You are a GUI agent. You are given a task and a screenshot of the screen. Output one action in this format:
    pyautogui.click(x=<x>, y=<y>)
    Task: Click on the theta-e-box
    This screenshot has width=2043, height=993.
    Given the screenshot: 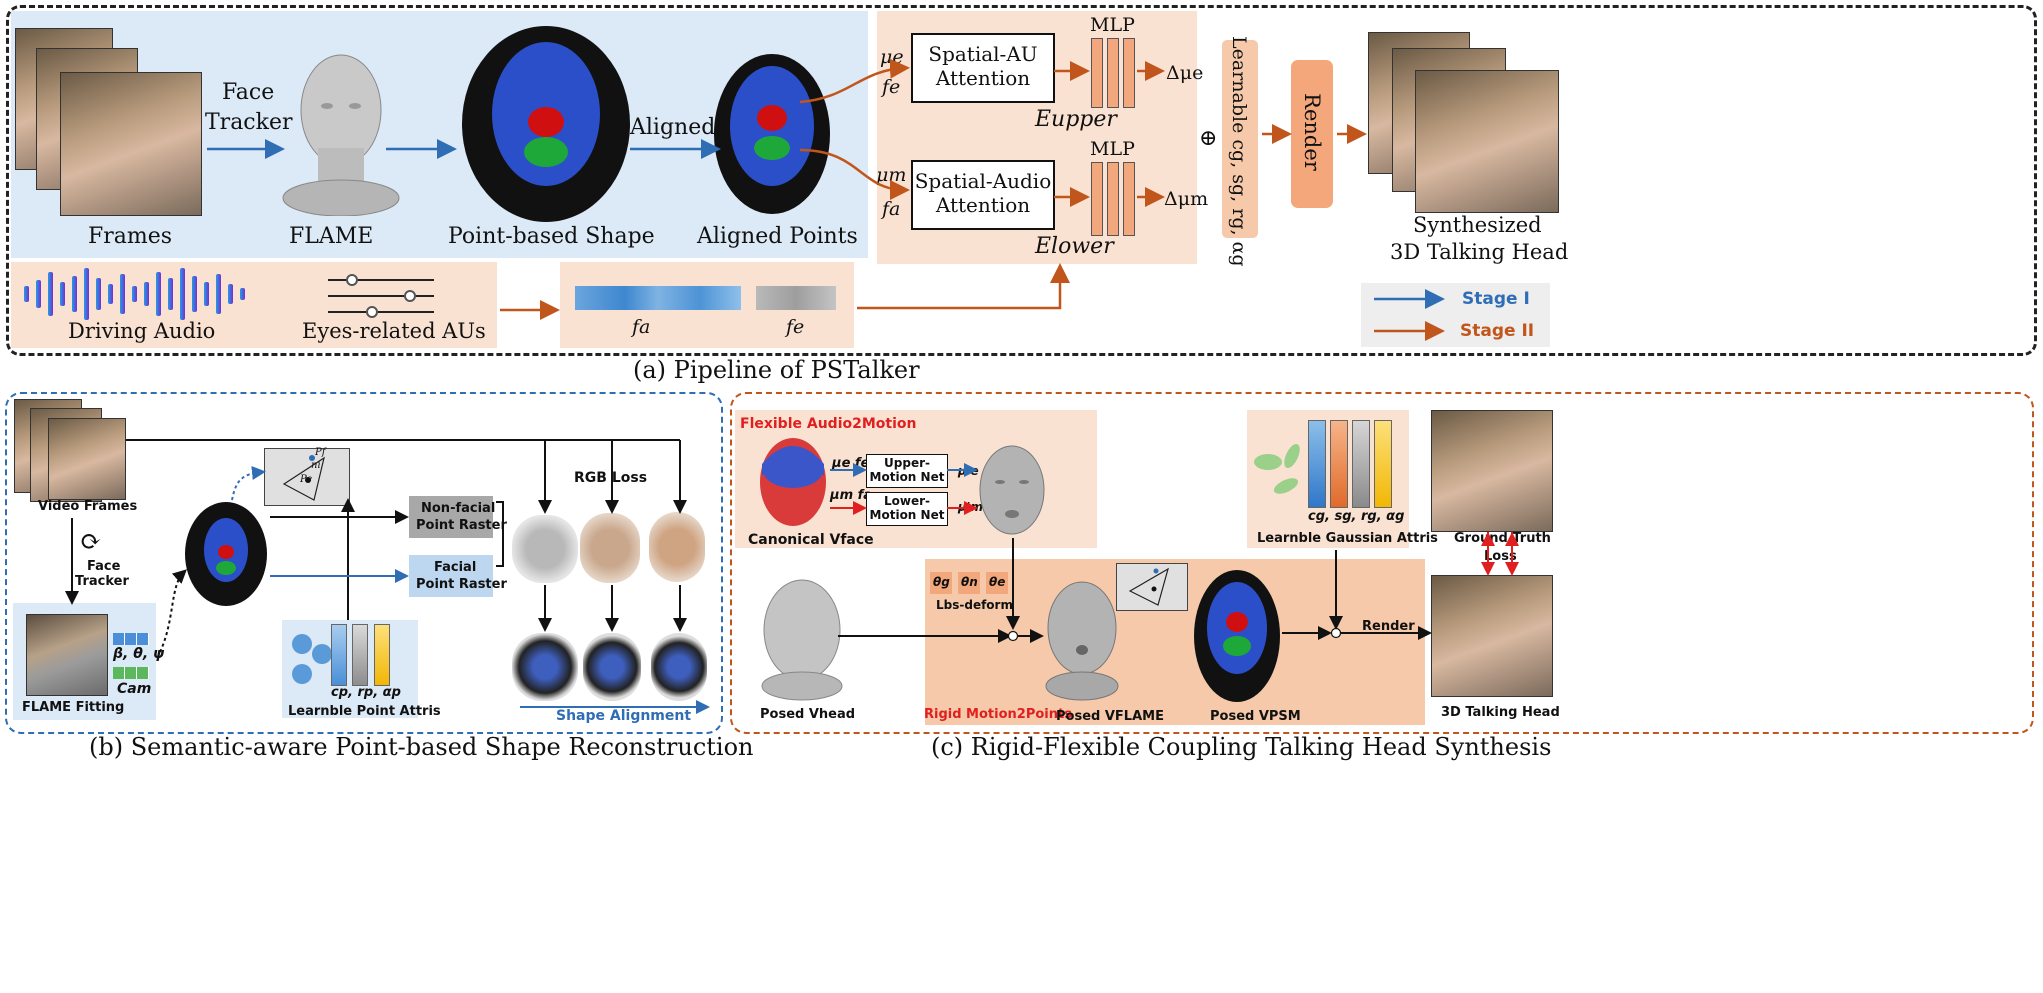 What is the action you would take?
    pyautogui.click(x=997, y=583)
    